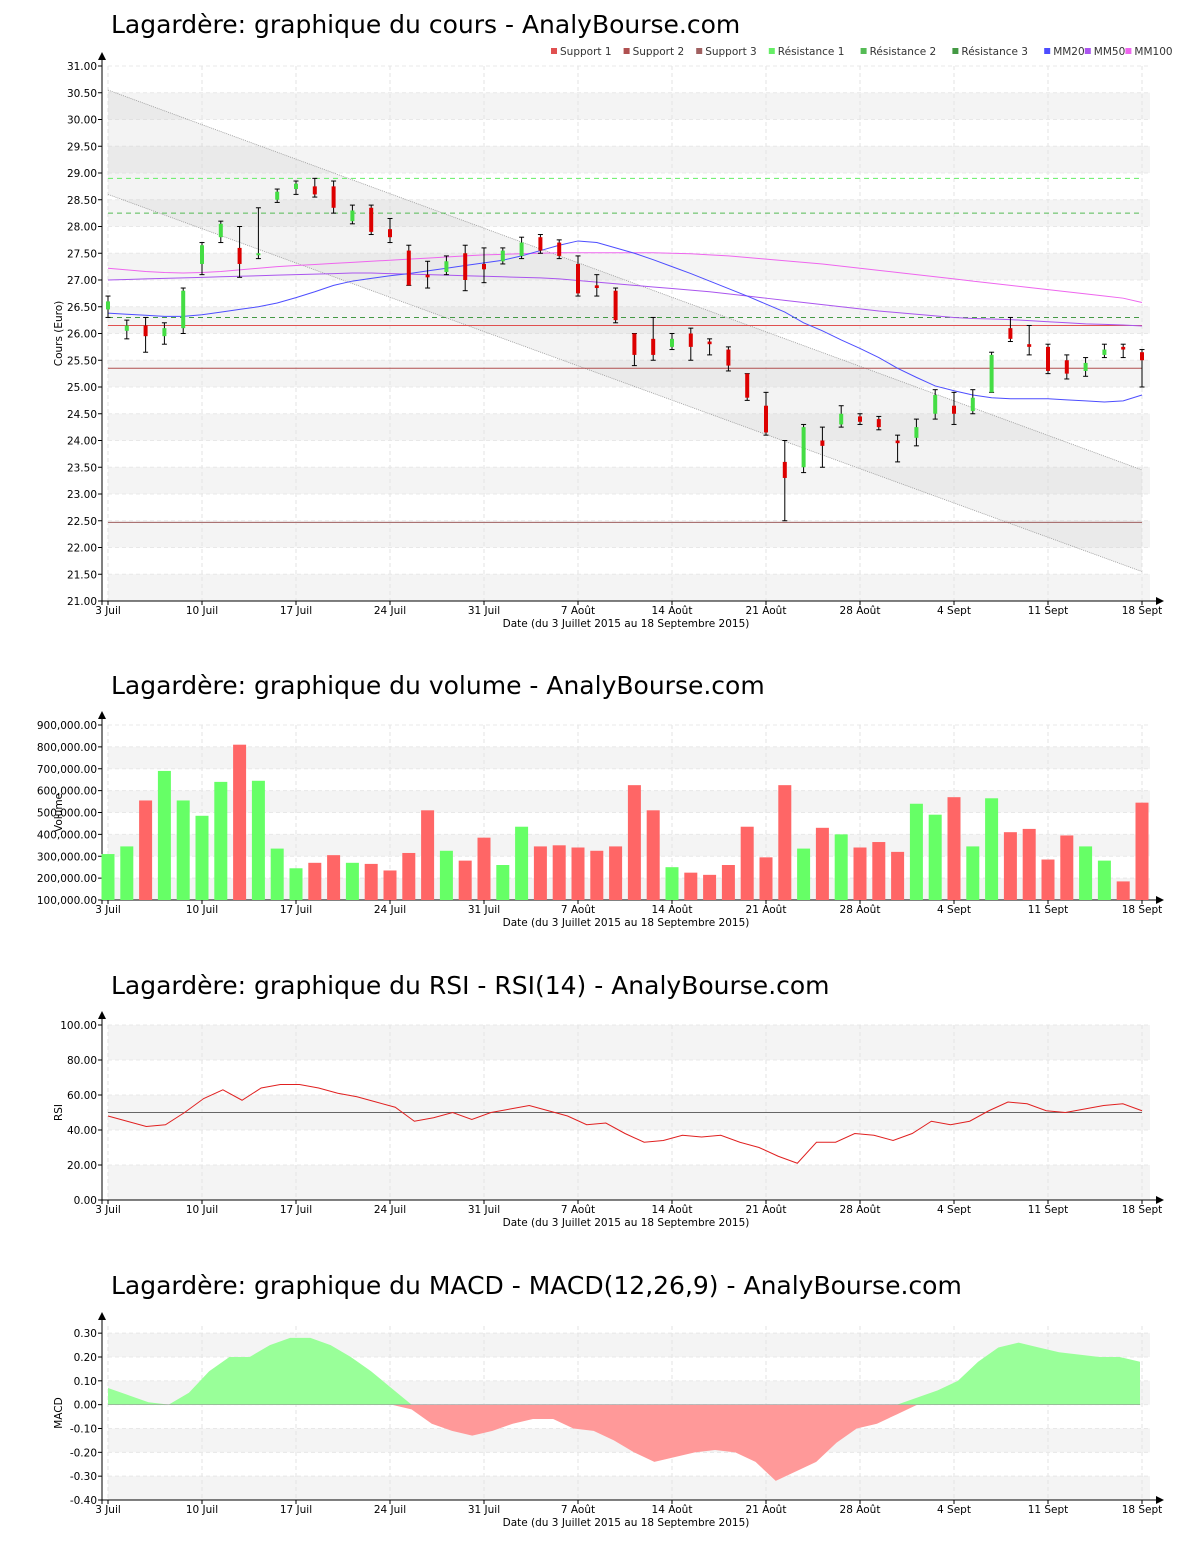 This screenshot has height=1550, width=1200. I want to click on legend-item: MM100, so click(1149, 52).